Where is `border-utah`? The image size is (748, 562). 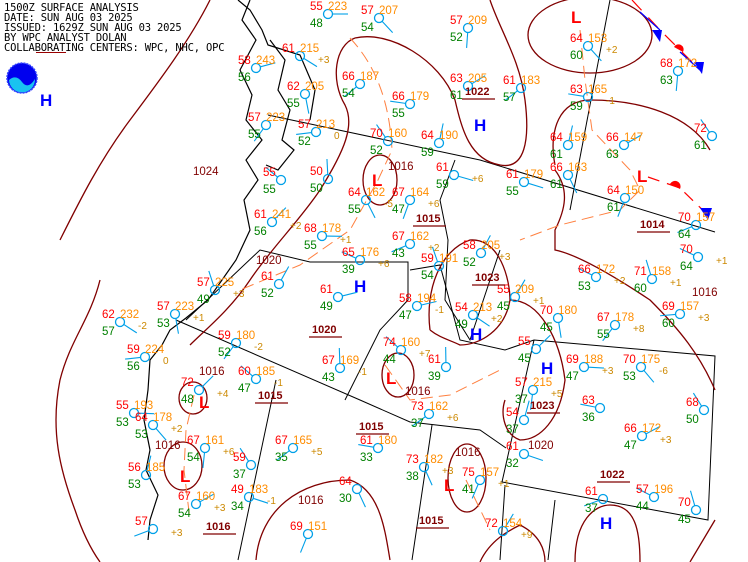 border-utah is located at coordinates (483, 492).